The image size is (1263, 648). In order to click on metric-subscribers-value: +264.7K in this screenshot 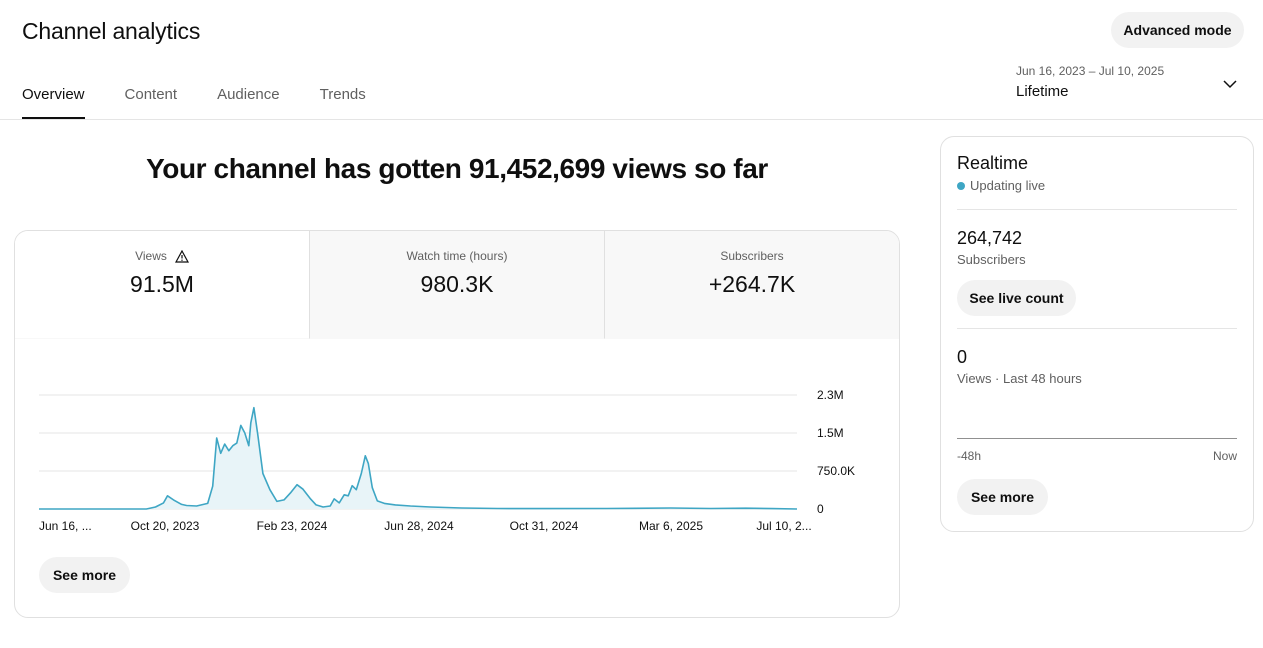, I will do `click(752, 284)`.